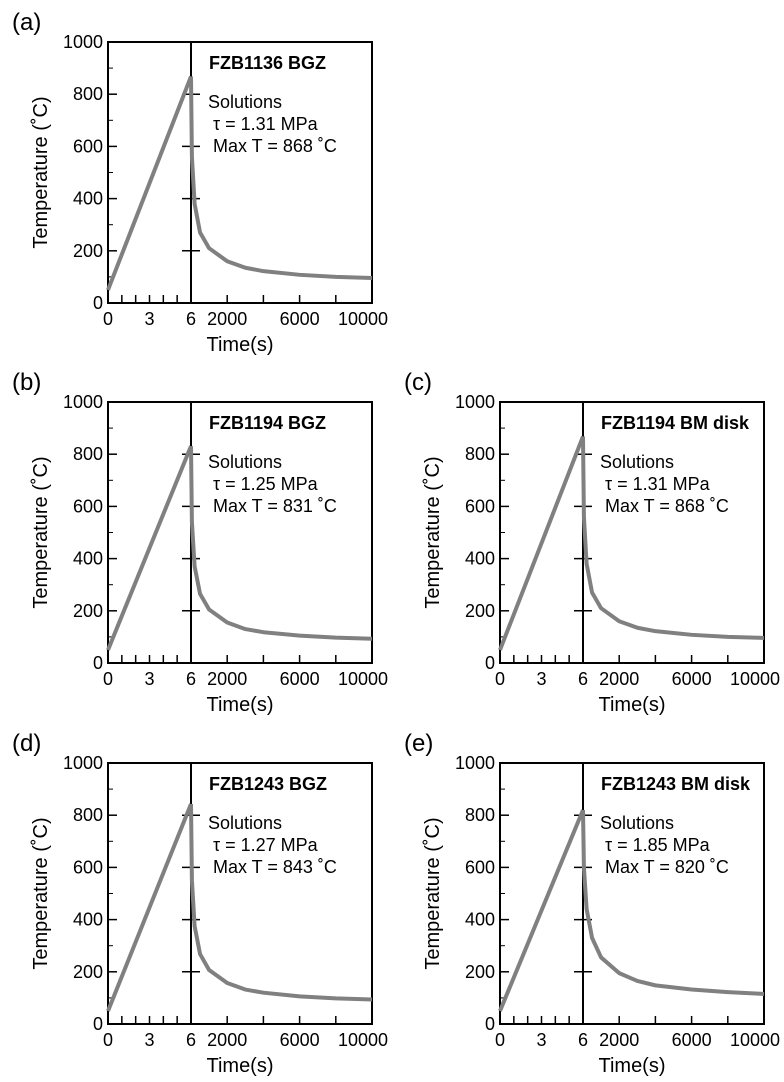  What do you see at coordinates (275, 506) in the screenshot?
I see `annotation-line: Max T = 831 ˚C` at bounding box center [275, 506].